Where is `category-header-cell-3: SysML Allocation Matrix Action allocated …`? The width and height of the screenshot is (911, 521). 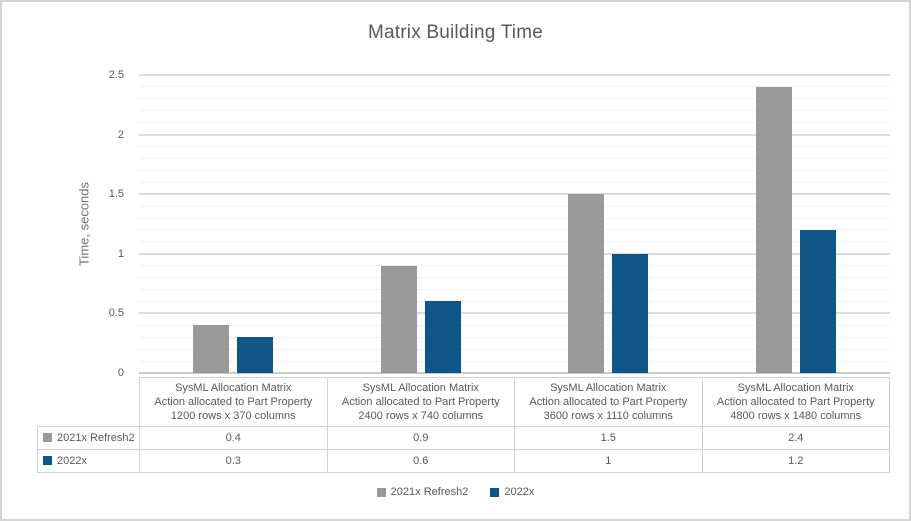 category-header-cell-3: SysML Allocation Matrix Action allocated … is located at coordinates (608, 402).